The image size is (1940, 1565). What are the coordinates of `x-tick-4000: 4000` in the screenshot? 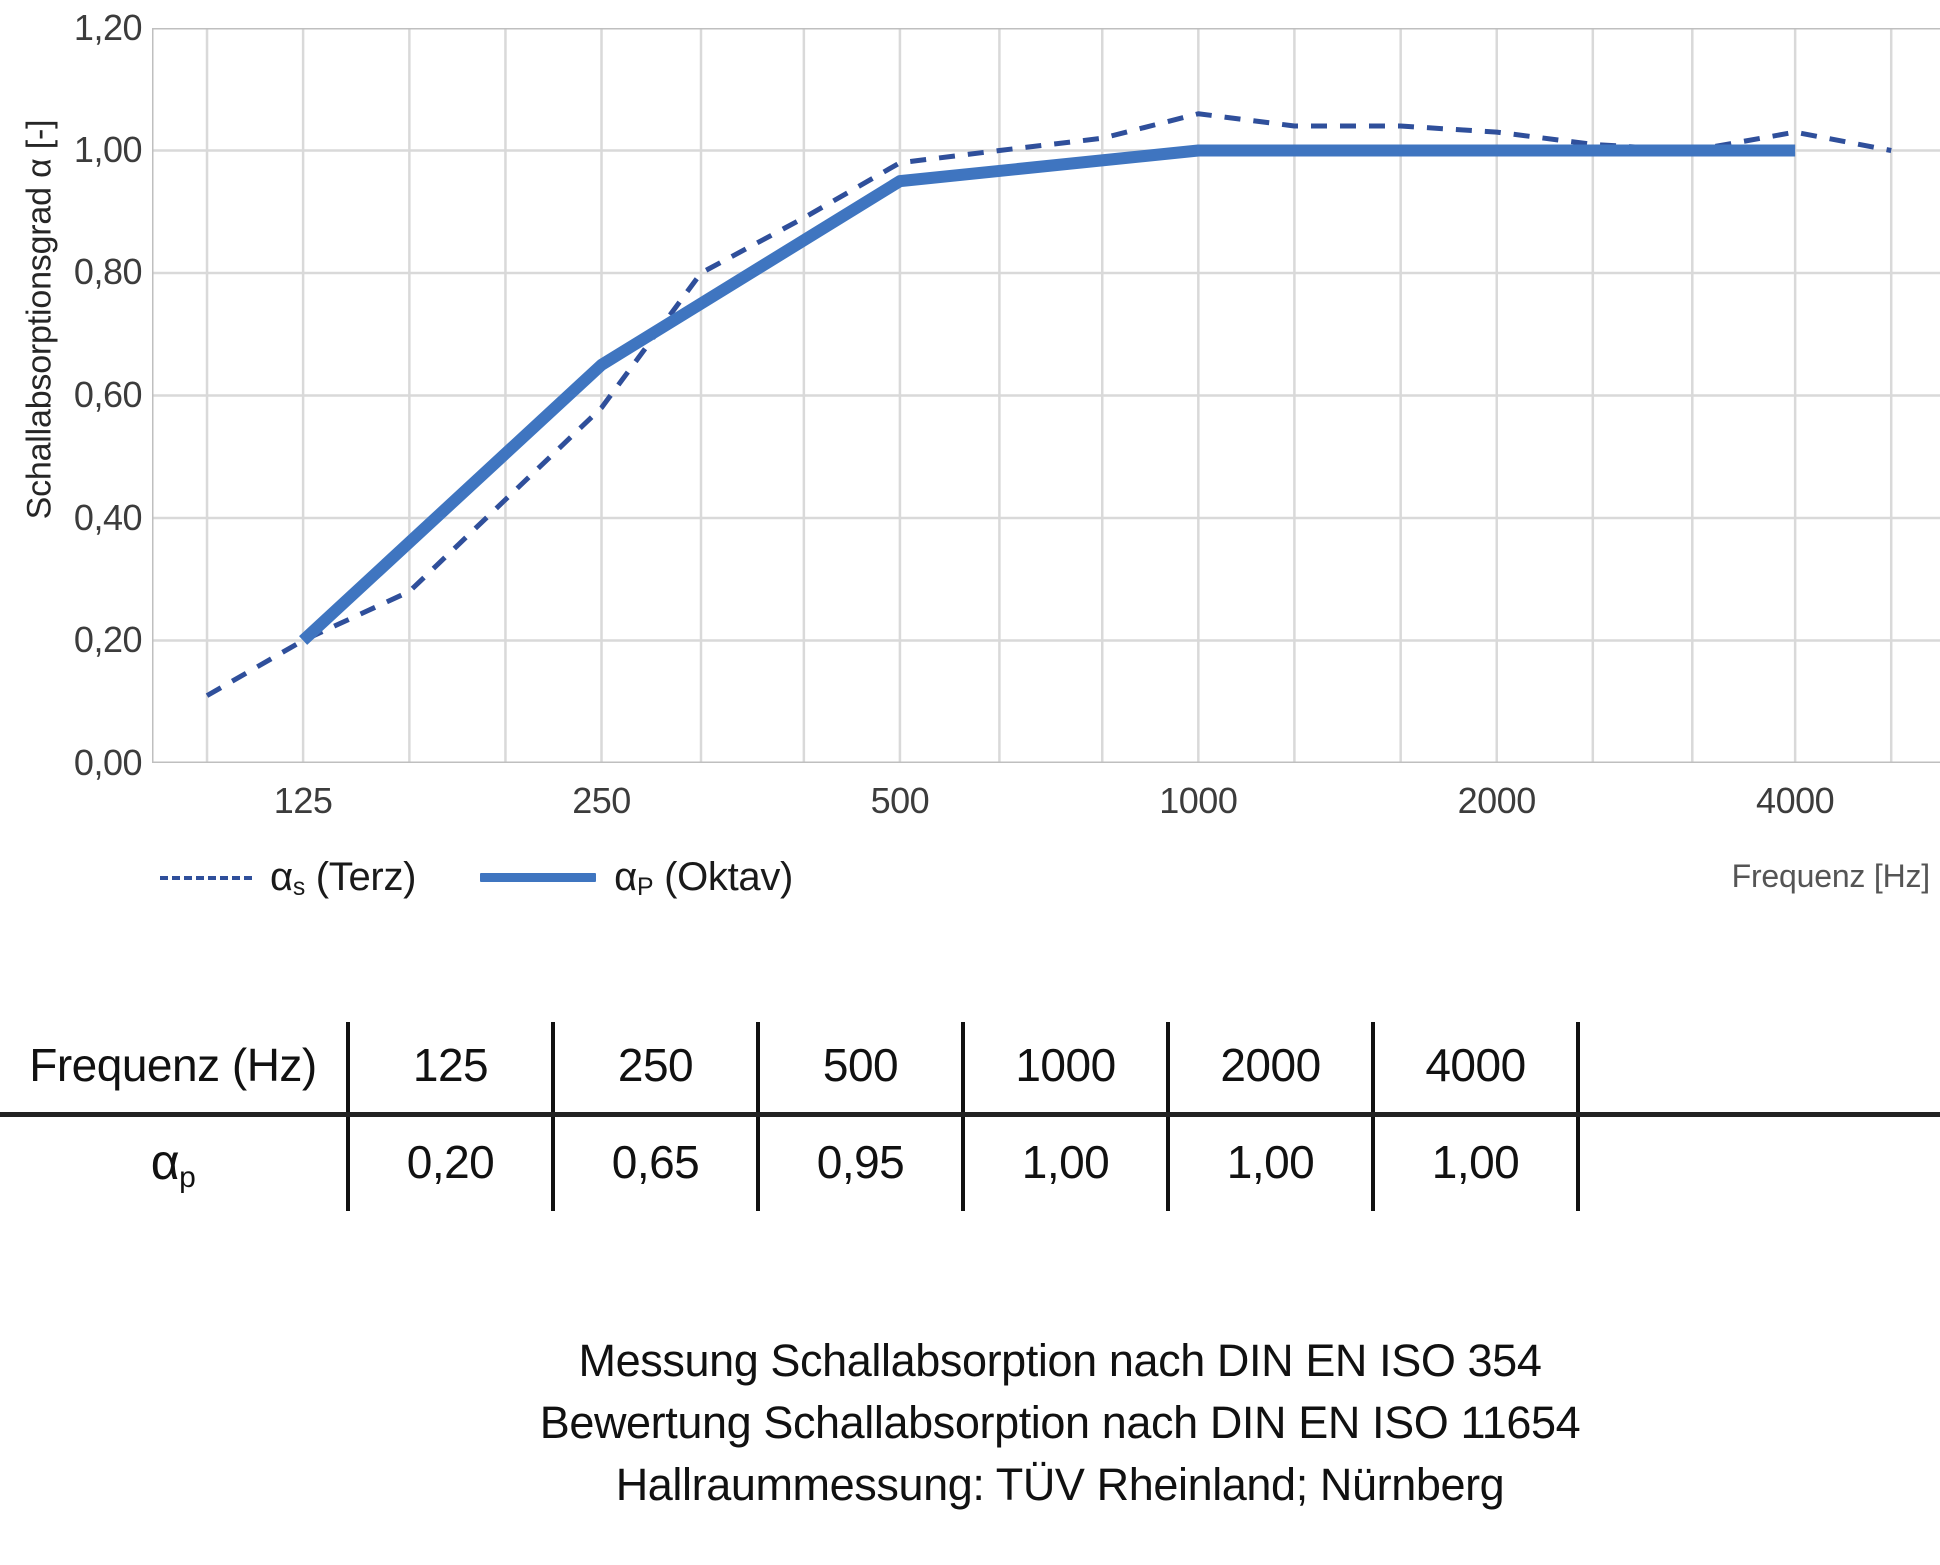 It's located at (1795, 800).